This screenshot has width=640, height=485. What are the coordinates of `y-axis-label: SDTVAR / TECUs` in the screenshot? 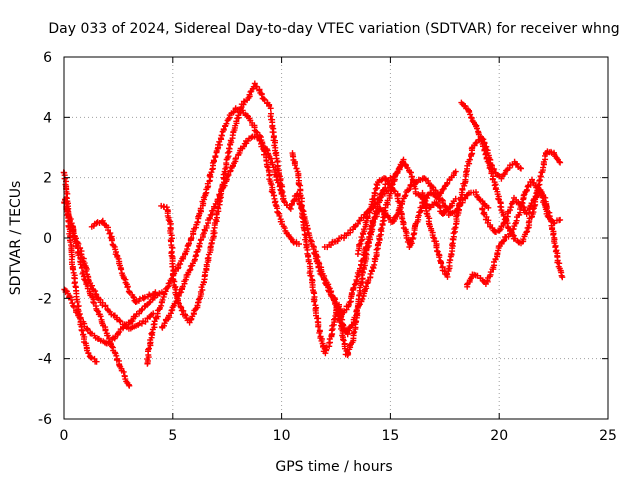 It's located at (16, 238).